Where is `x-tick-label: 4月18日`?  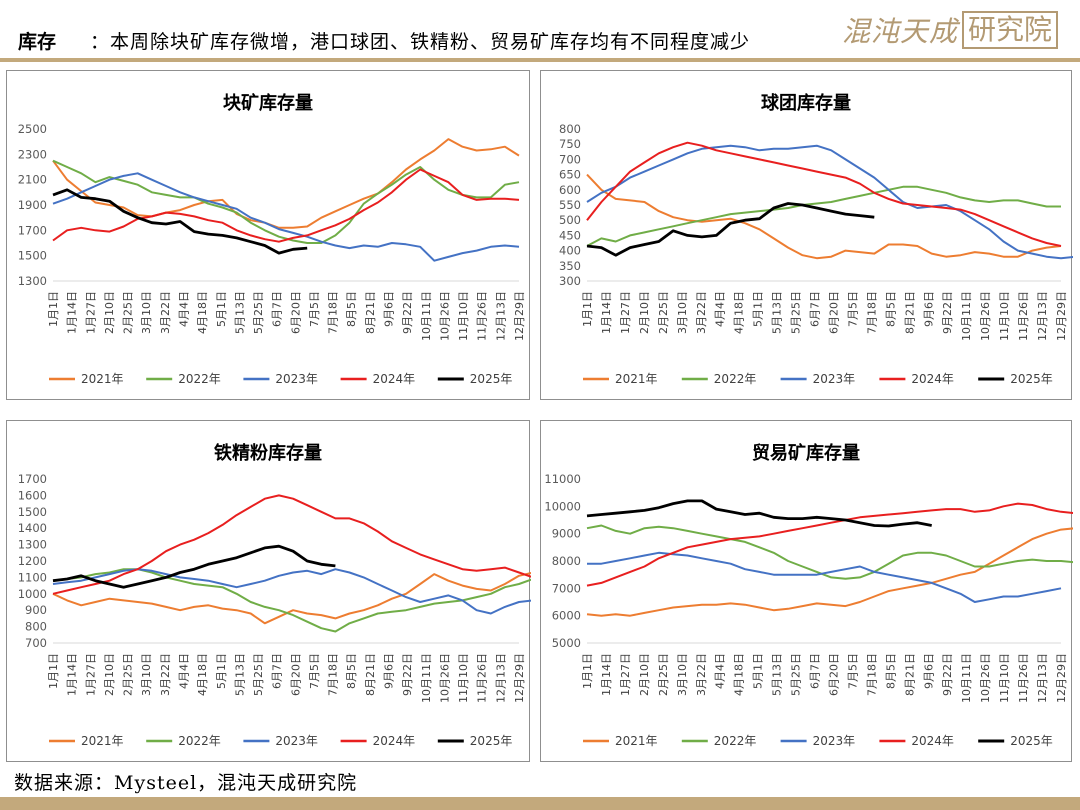 x-tick-label: 4月18日 is located at coordinates (202, 674).